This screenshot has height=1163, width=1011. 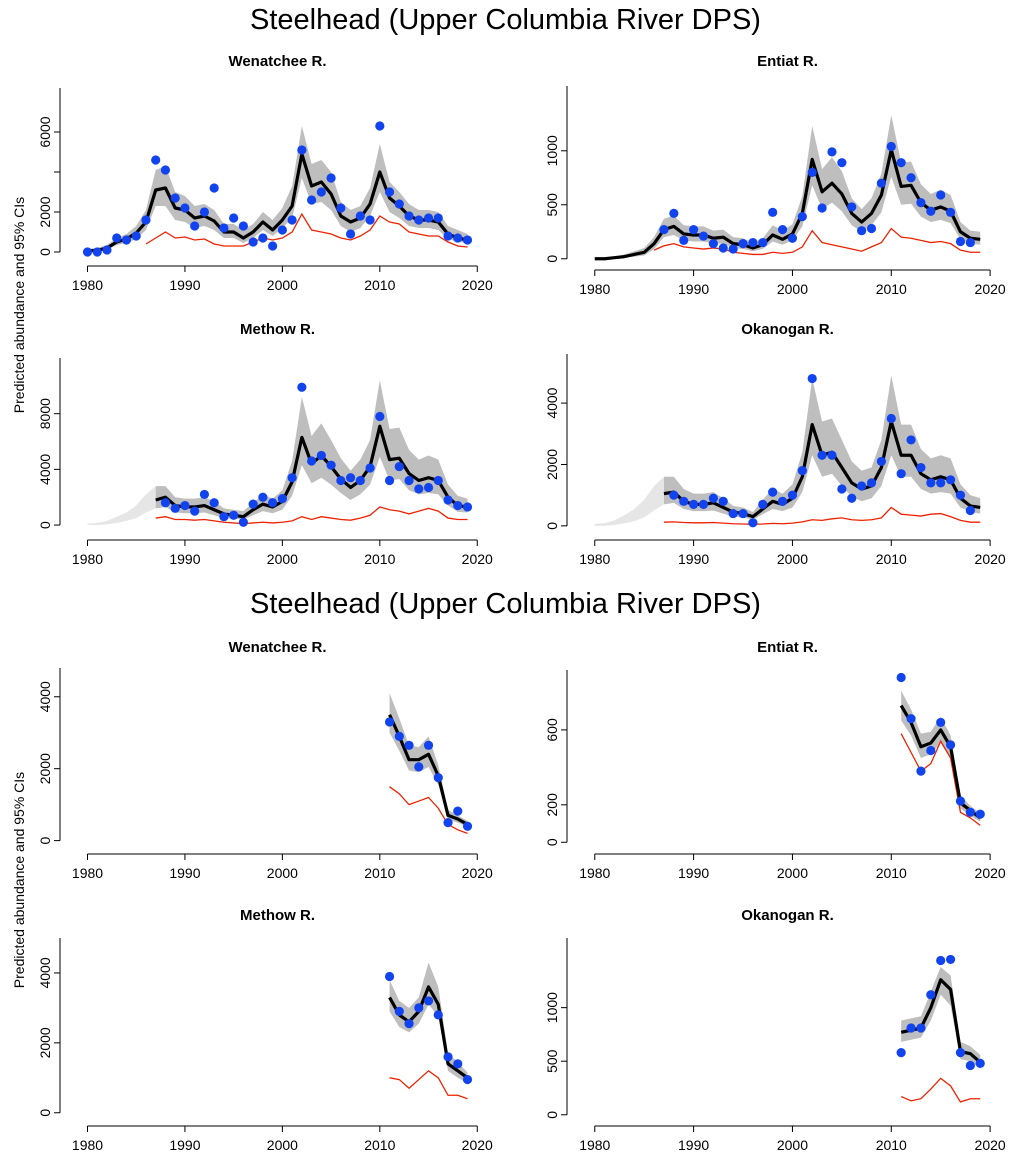 What do you see at coordinates (45, 1042) in the screenshot?
I see `y-tick-label: 2000` at bounding box center [45, 1042].